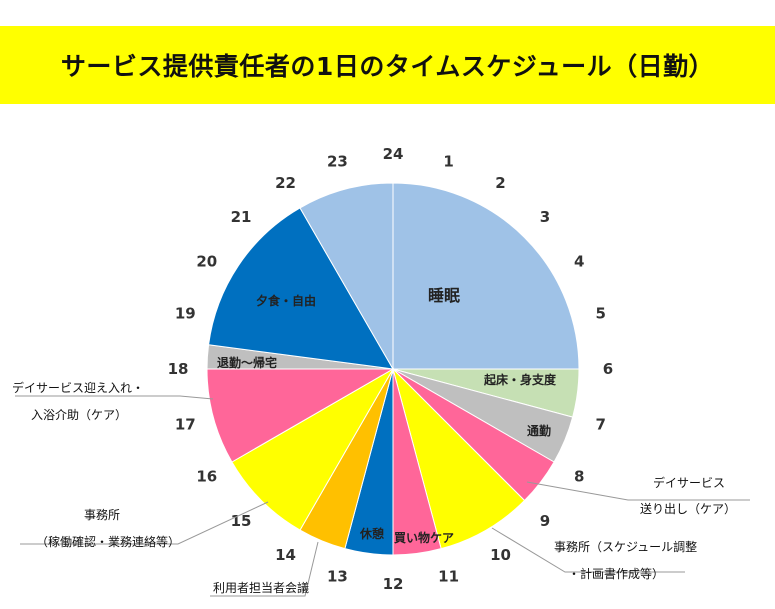 The width and height of the screenshot is (775, 609). What do you see at coordinates (579, 477) in the screenshot?
I see `hour-tick-8: 8` at bounding box center [579, 477].